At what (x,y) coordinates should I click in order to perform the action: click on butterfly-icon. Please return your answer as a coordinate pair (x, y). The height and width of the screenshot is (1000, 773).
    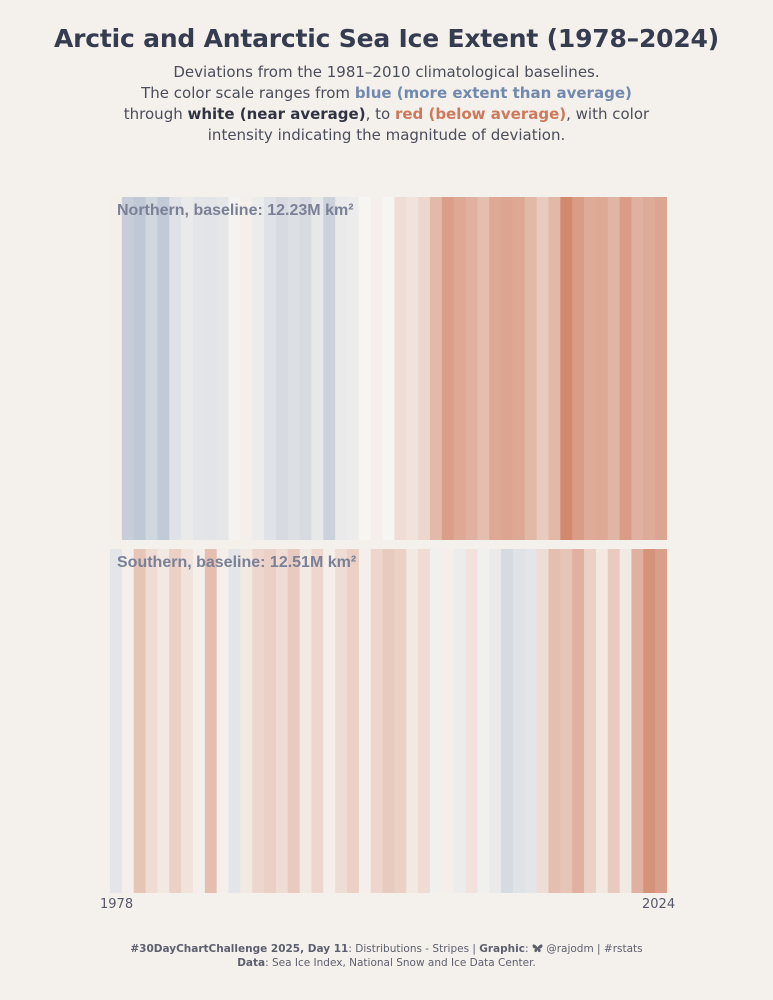
    Looking at the image, I should click on (537, 948).